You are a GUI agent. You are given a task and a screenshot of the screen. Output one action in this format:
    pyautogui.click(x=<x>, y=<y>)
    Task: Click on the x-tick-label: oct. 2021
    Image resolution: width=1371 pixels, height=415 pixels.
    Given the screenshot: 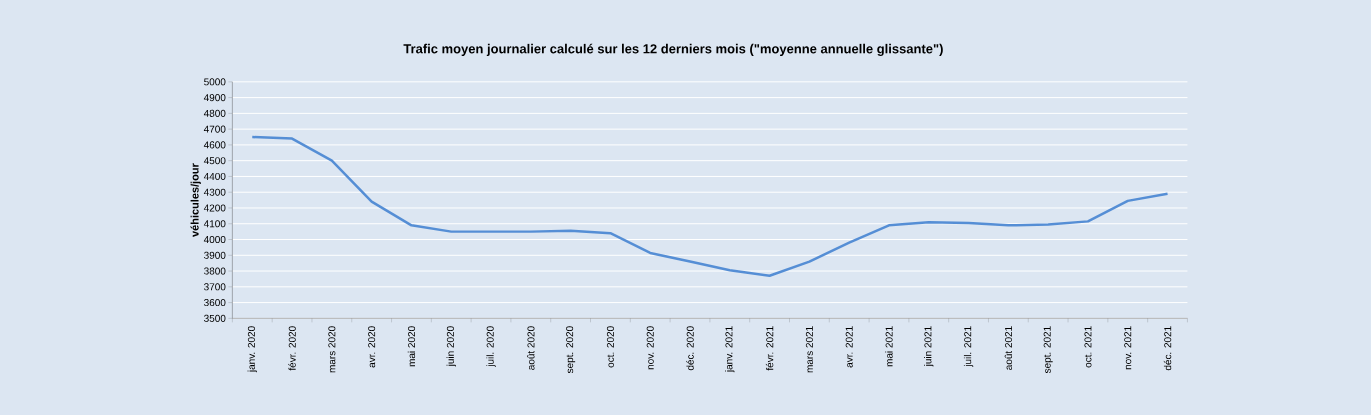 What is the action you would take?
    pyautogui.click(x=1088, y=347)
    